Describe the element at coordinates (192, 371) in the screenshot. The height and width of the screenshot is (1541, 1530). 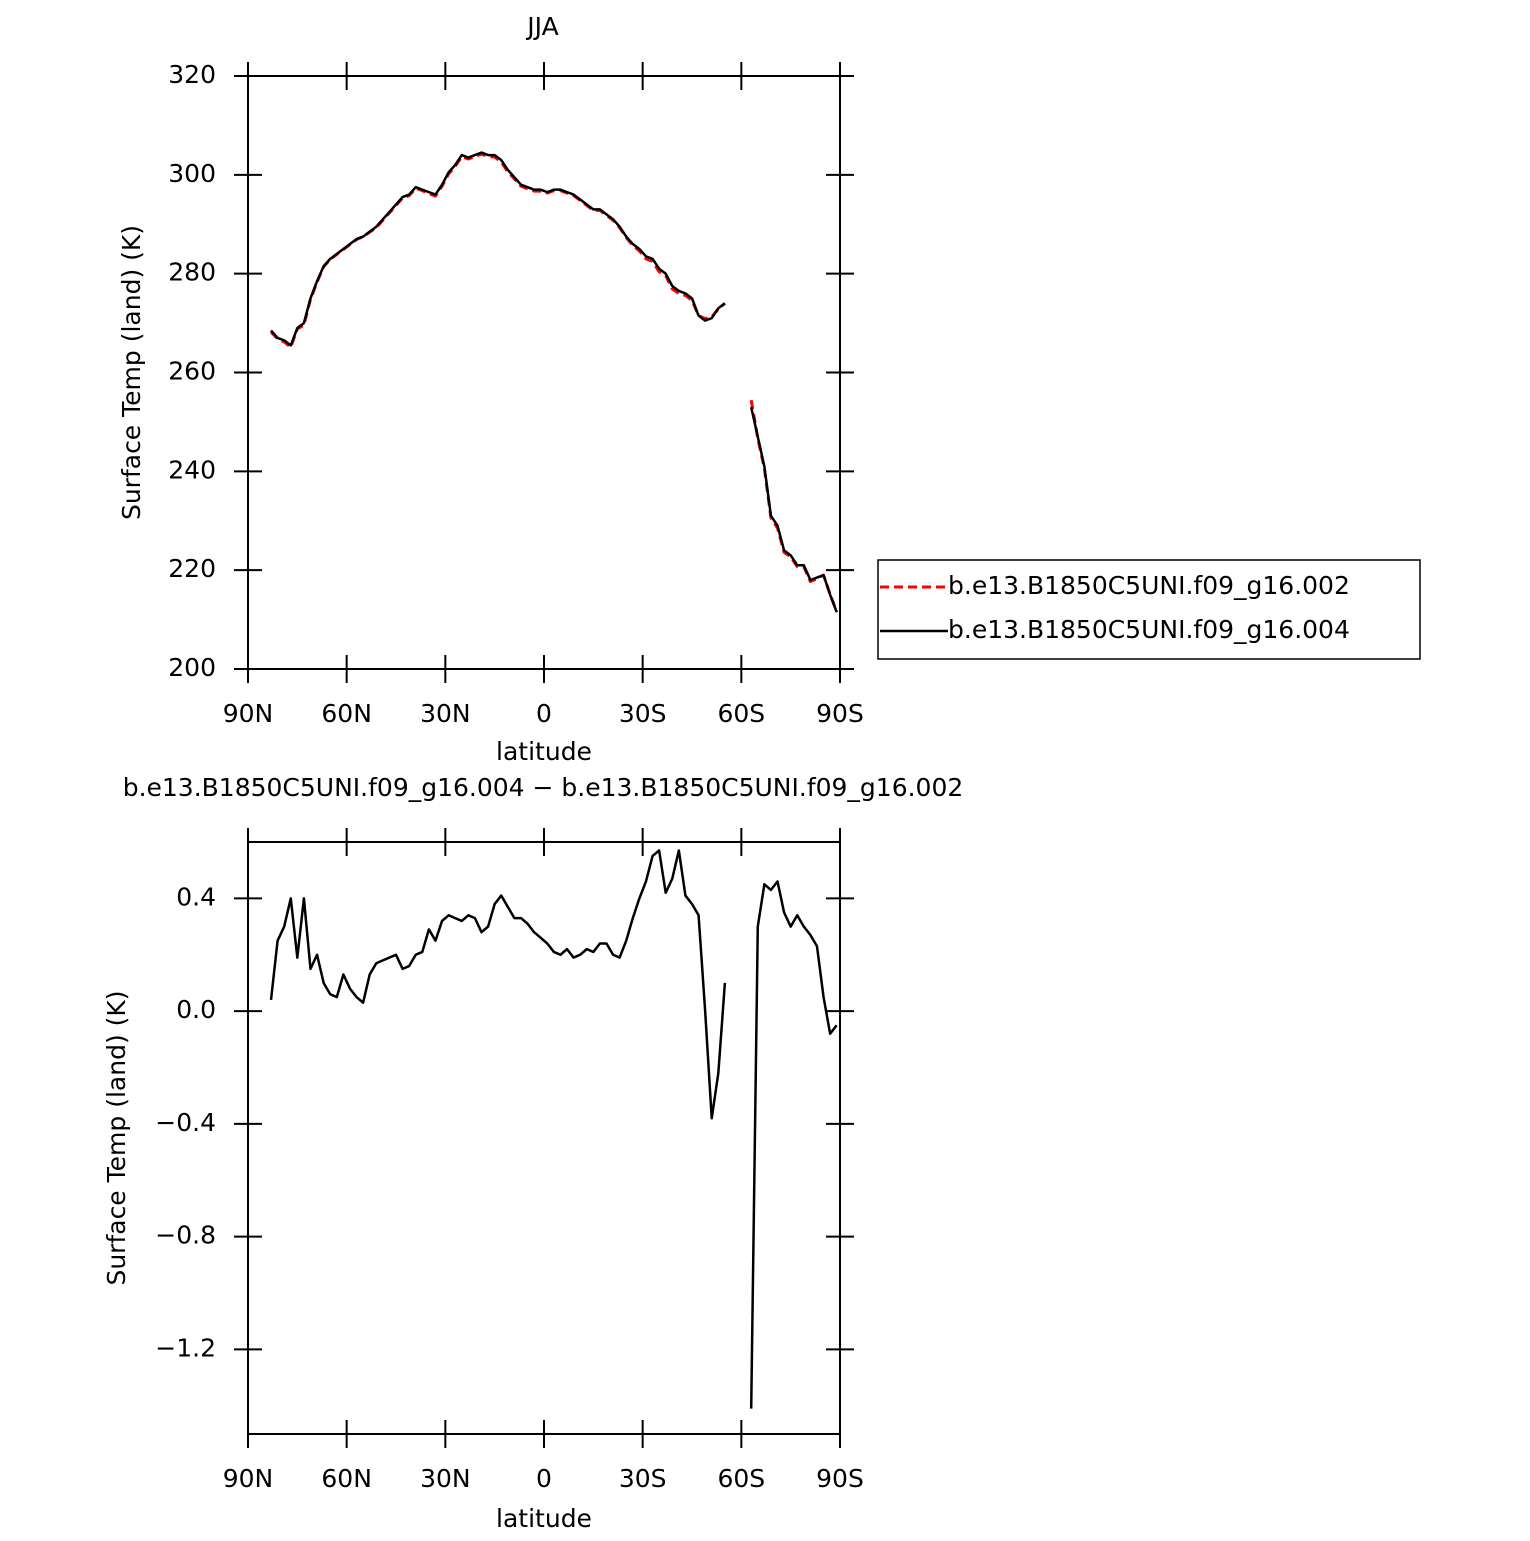
I see `y-tick-label: 260` at that location.